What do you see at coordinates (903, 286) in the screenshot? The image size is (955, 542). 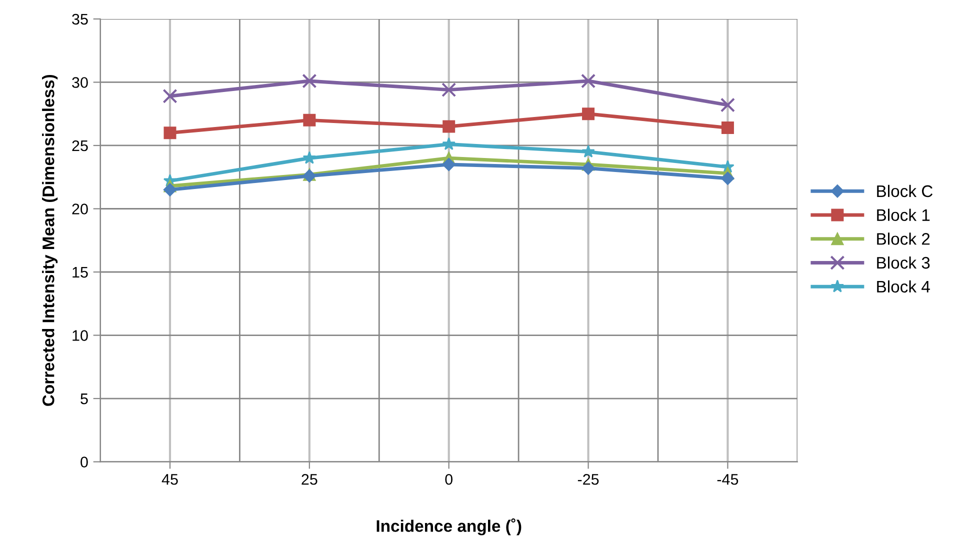 I see `legend-label: Block 4` at bounding box center [903, 286].